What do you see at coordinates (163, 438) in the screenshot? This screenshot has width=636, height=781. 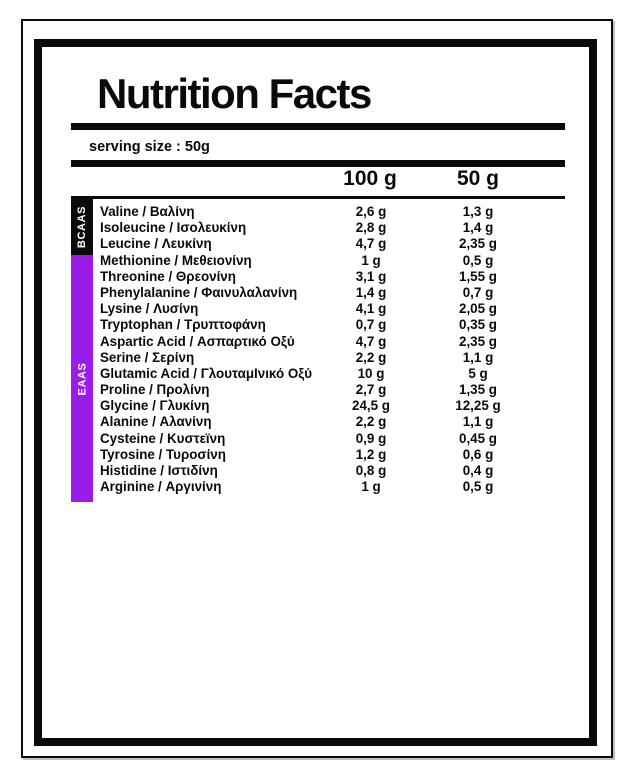 I see `amino-acid-name: Cysteine / Κυστεϊνη` at bounding box center [163, 438].